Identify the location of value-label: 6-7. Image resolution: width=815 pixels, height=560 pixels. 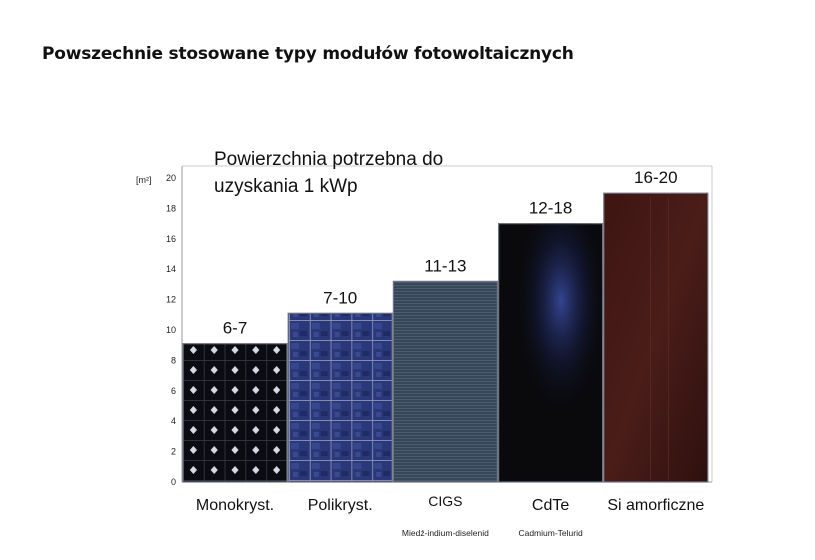
(235, 328).